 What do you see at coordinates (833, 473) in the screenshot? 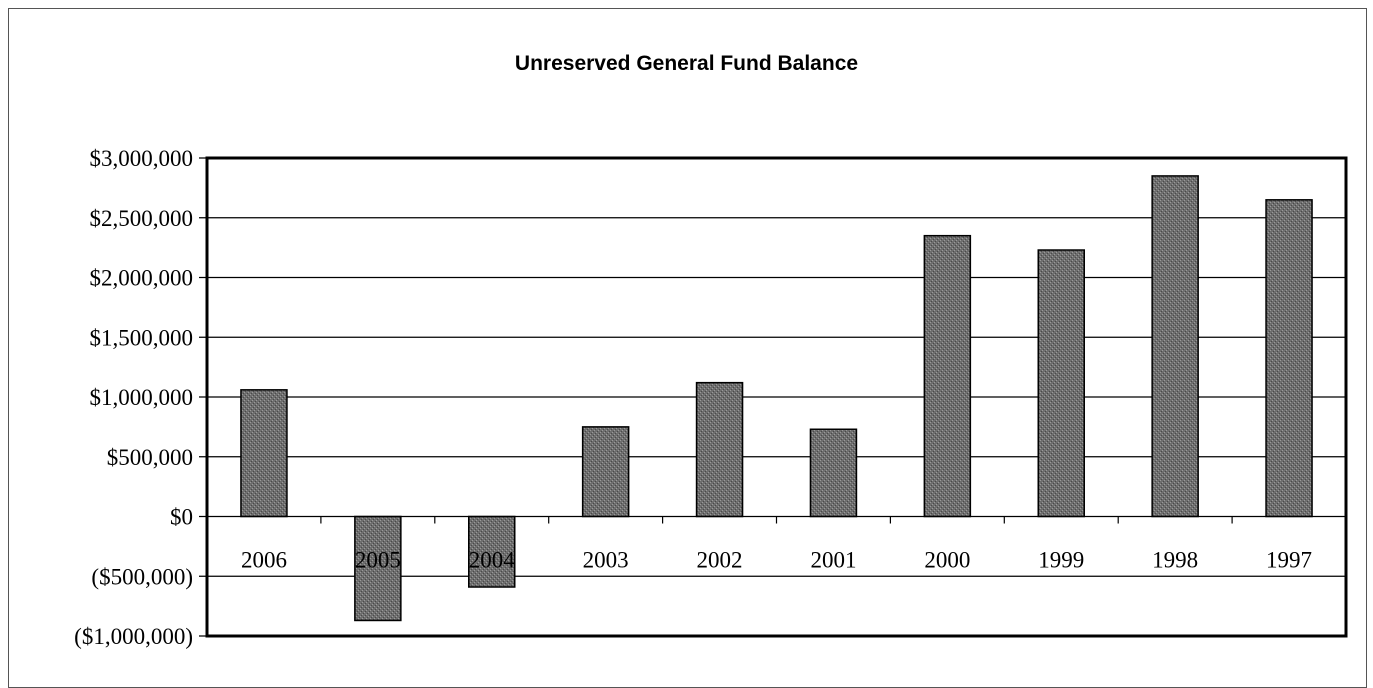
I see `bar-2001` at bounding box center [833, 473].